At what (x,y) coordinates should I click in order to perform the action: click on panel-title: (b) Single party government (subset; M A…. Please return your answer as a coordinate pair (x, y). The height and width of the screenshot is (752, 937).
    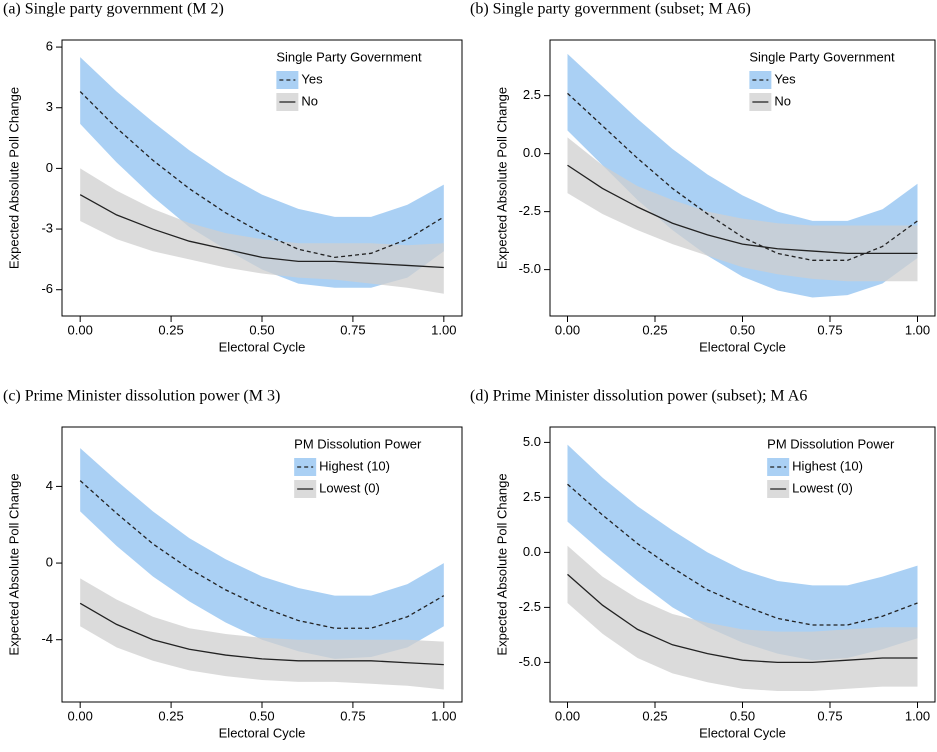
    Looking at the image, I should click on (610, 9).